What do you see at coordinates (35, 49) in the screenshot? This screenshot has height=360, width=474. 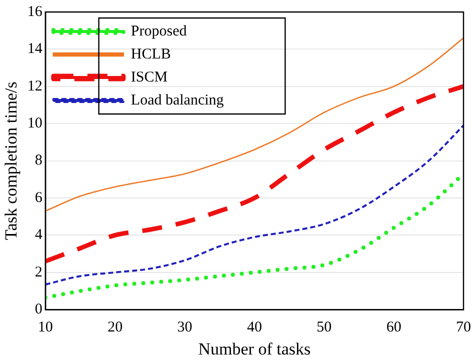 I see `y-tick-label: 14` at bounding box center [35, 49].